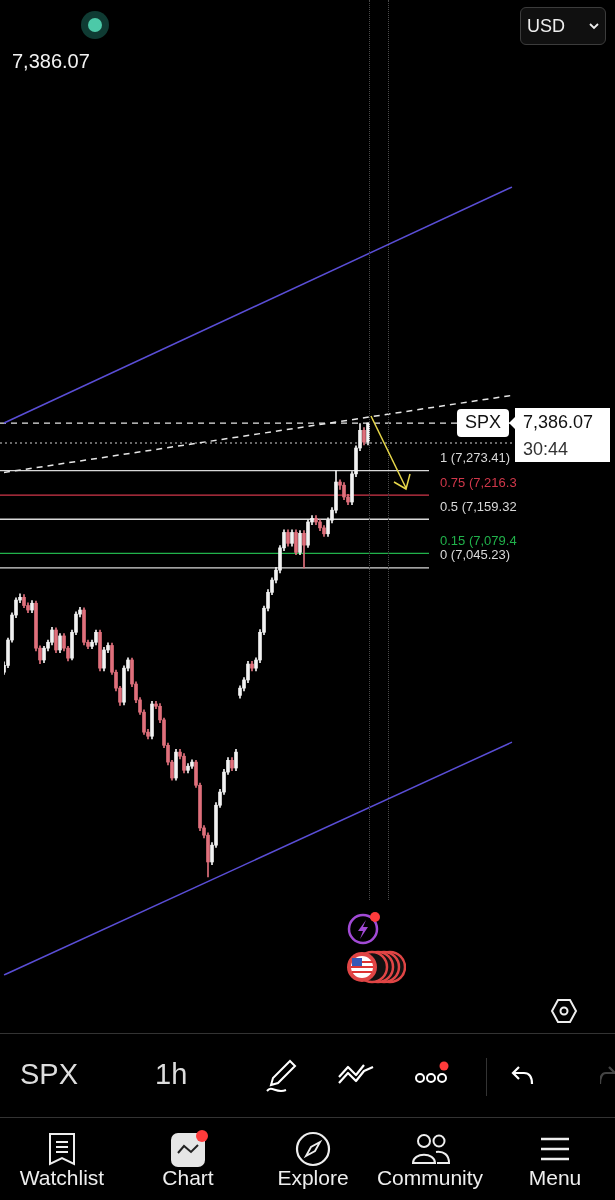 The width and height of the screenshot is (615, 1200). What do you see at coordinates (546, 26) in the screenshot?
I see `text: USD` at bounding box center [546, 26].